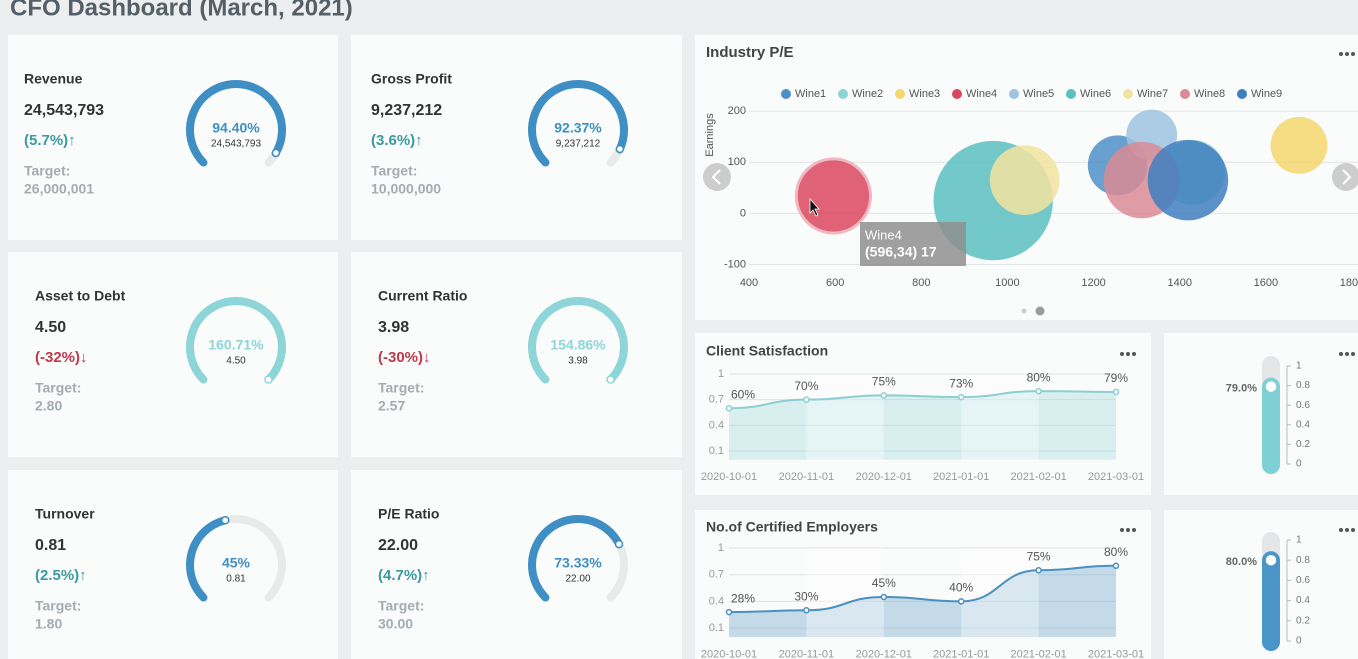  What do you see at coordinates (961, 477) in the screenshot?
I see `x-tick-label: 2021-01-01` at bounding box center [961, 477].